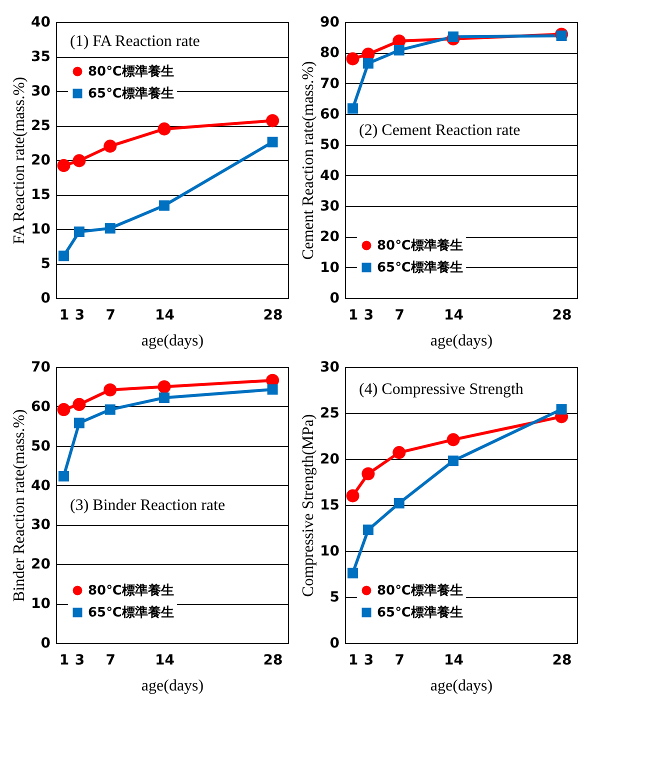 The width and height of the screenshot is (657, 763). I want to click on annotation: (2) Cement Reaction rate, so click(439, 130).